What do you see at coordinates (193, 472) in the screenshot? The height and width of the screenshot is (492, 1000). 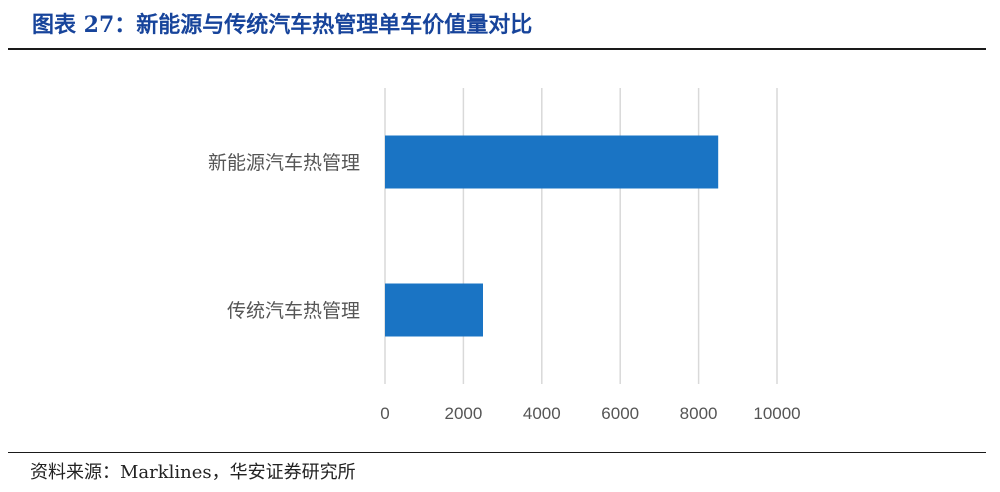 I see `source-note: 资料来源：Marklines，华安证券研究所` at bounding box center [193, 472].